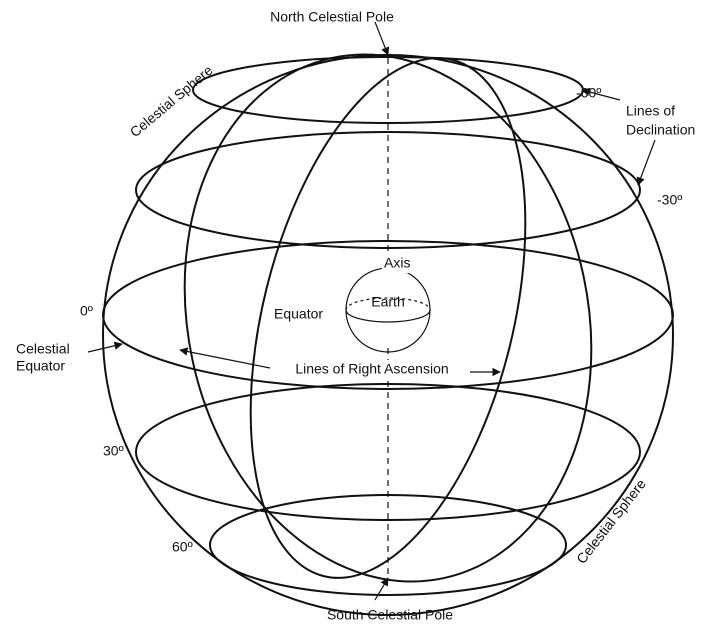 Image resolution: width=718 pixels, height=627 pixels. What do you see at coordinates (611, 521) in the screenshot?
I see `label: Celestial Sphere` at bounding box center [611, 521].